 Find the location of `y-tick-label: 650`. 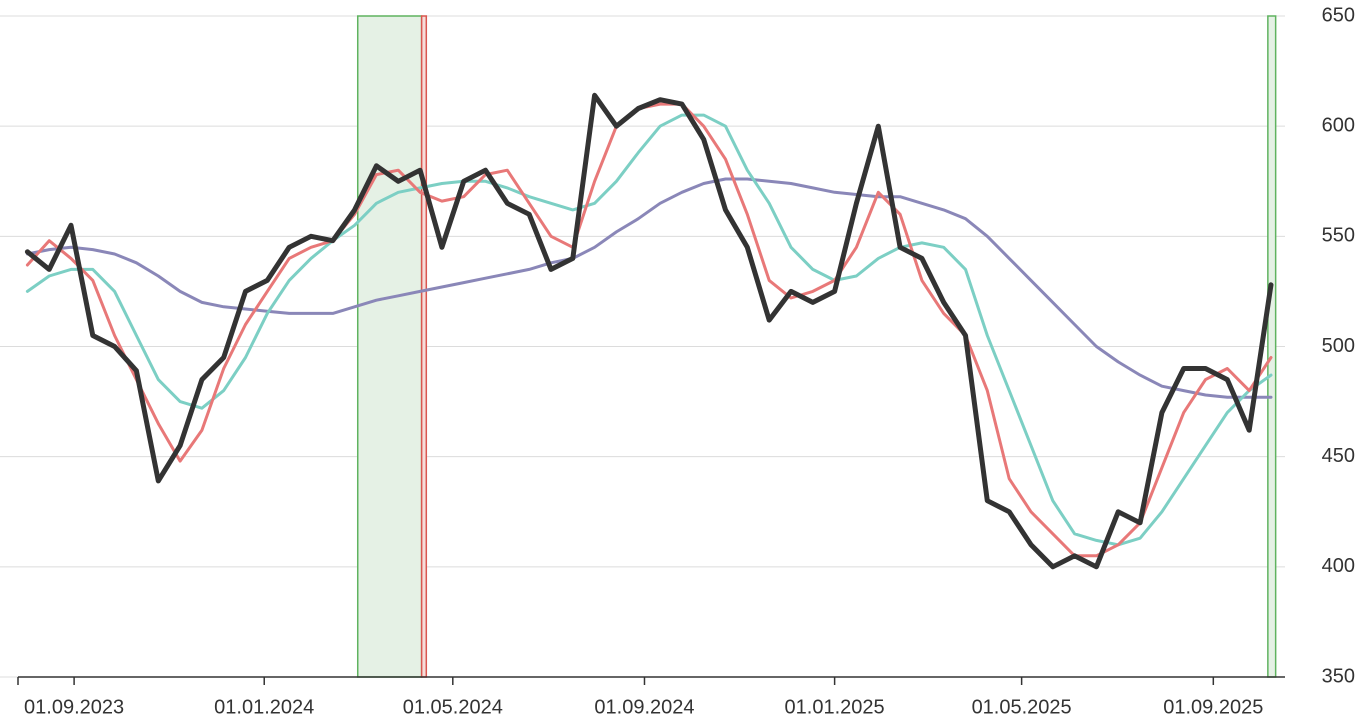

y-tick-label: 650 is located at coordinates (1338, 15).